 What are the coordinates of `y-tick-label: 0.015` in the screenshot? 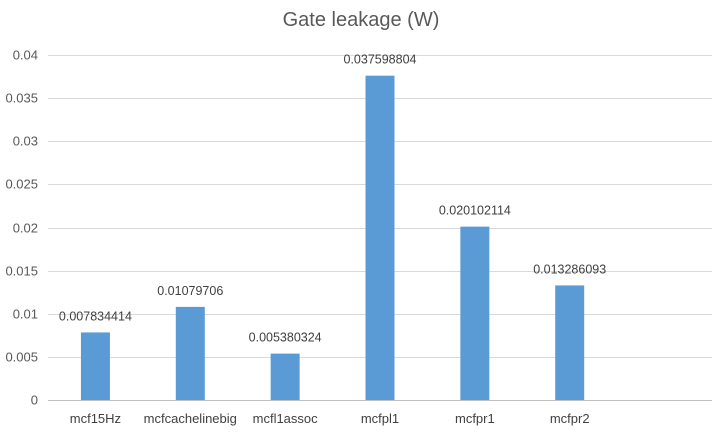 It's located at (21, 271).